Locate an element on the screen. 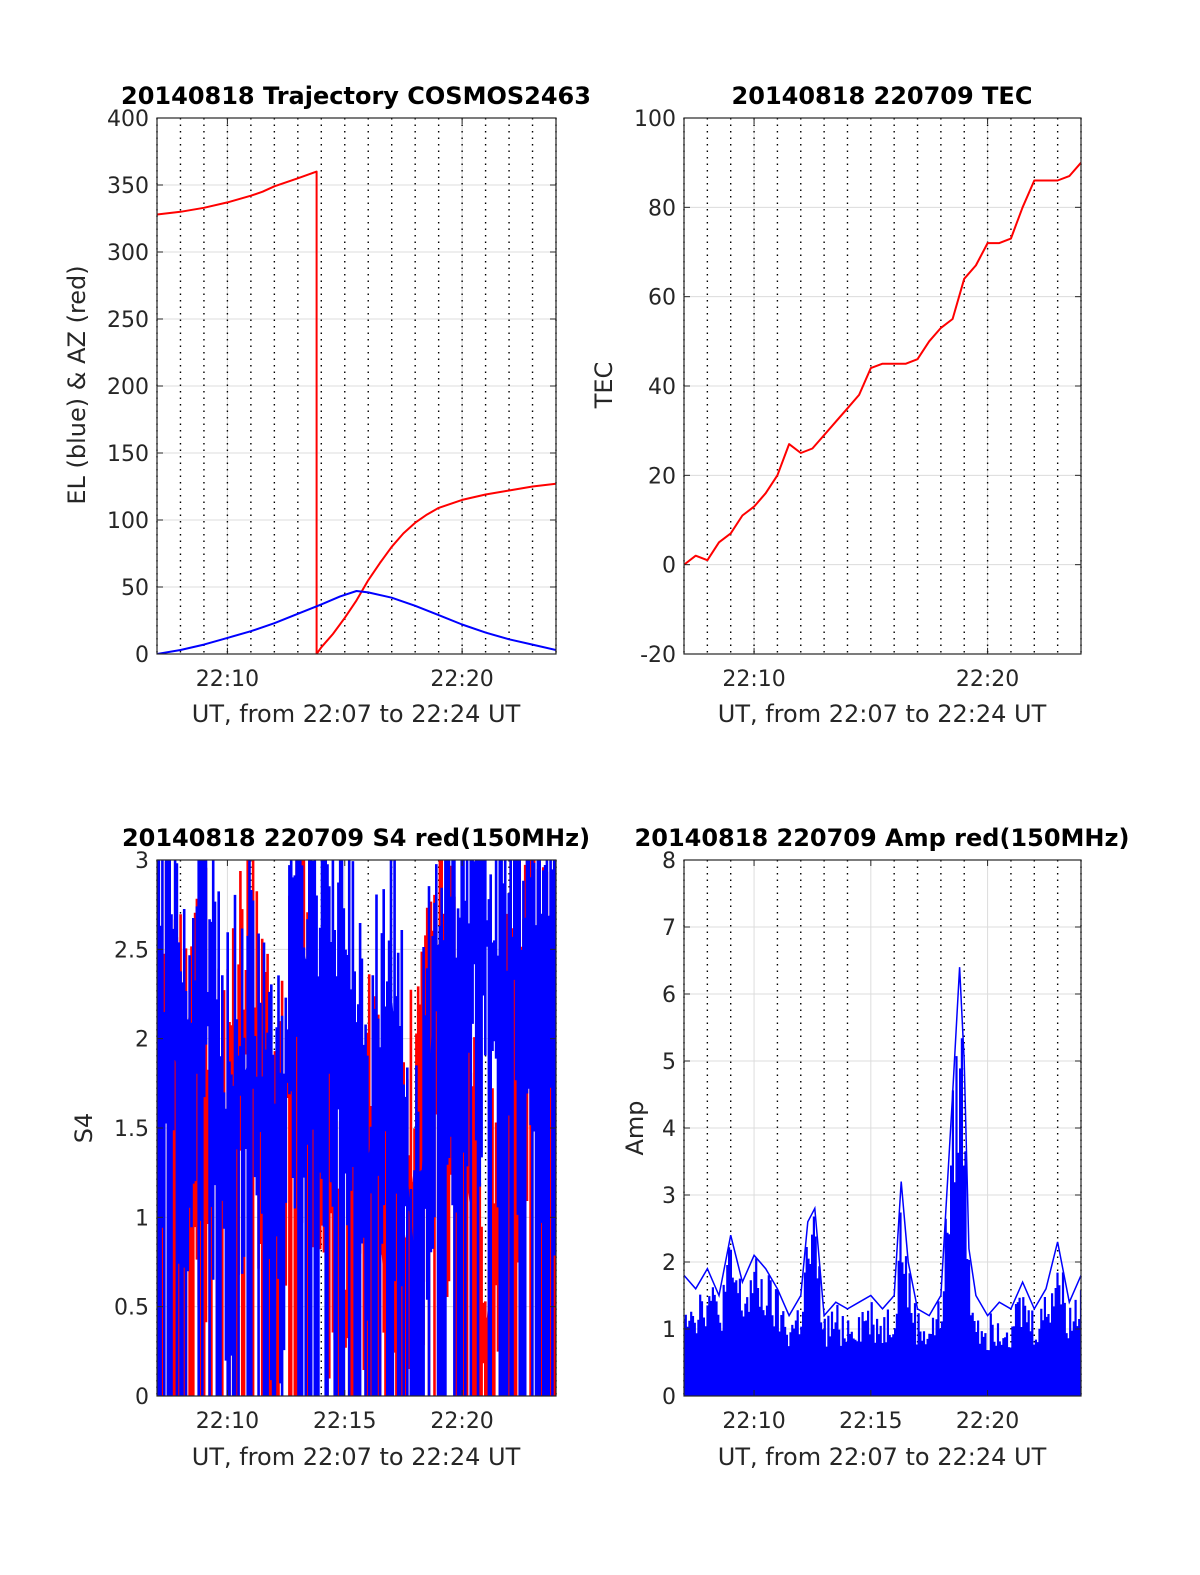  amp-title: 20140818 220709 Amp red(150MHz) is located at coordinates (882, 838).